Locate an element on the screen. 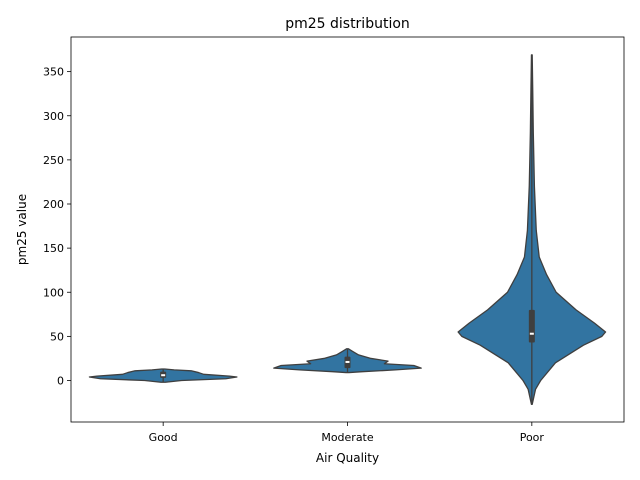 This screenshot has height=480, width=640. x-axis: Good Moderate Poor is located at coordinates (347, 433).